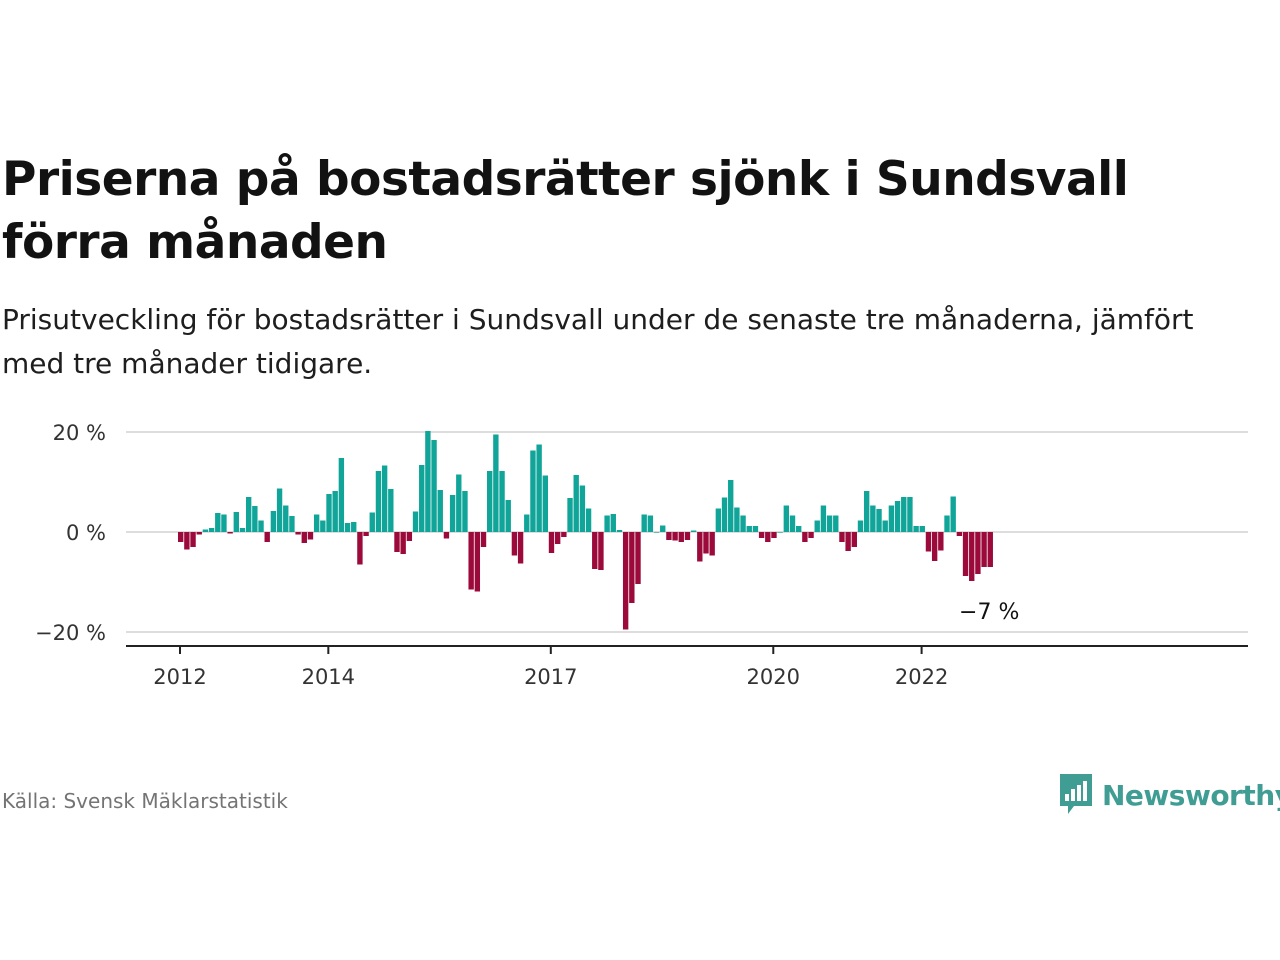 The image size is (1280, 960). I want to click on newsworthy-logo-icon, so click(1076, 794).